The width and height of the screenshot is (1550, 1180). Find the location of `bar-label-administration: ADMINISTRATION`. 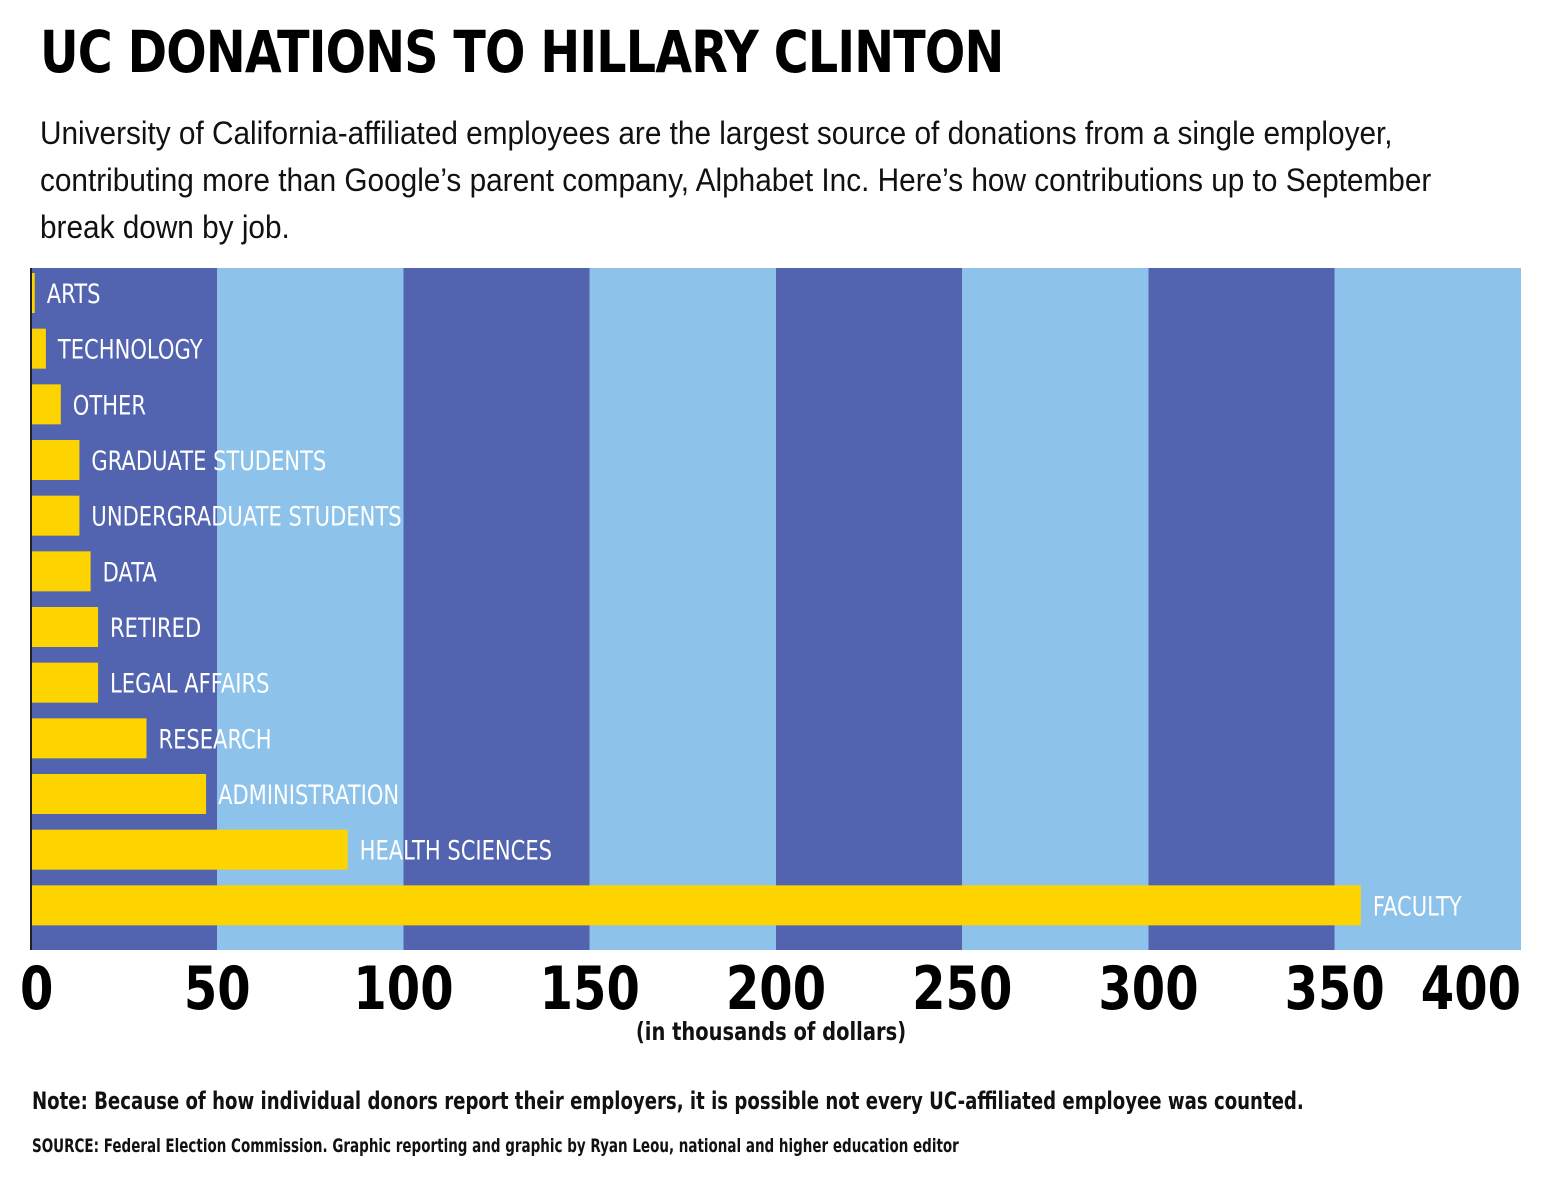

bar-label-administration: ADMINISTRATION is located at coordinates (308, 794).